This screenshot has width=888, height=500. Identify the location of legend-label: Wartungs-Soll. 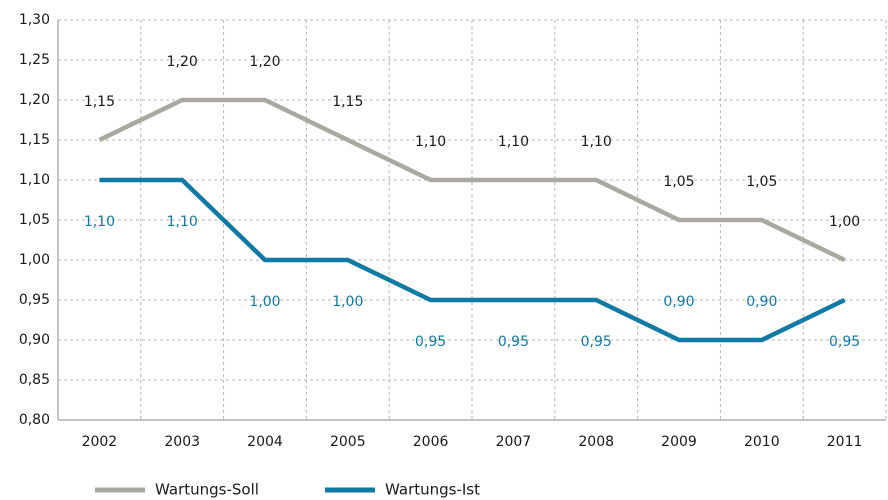
(207, 490).